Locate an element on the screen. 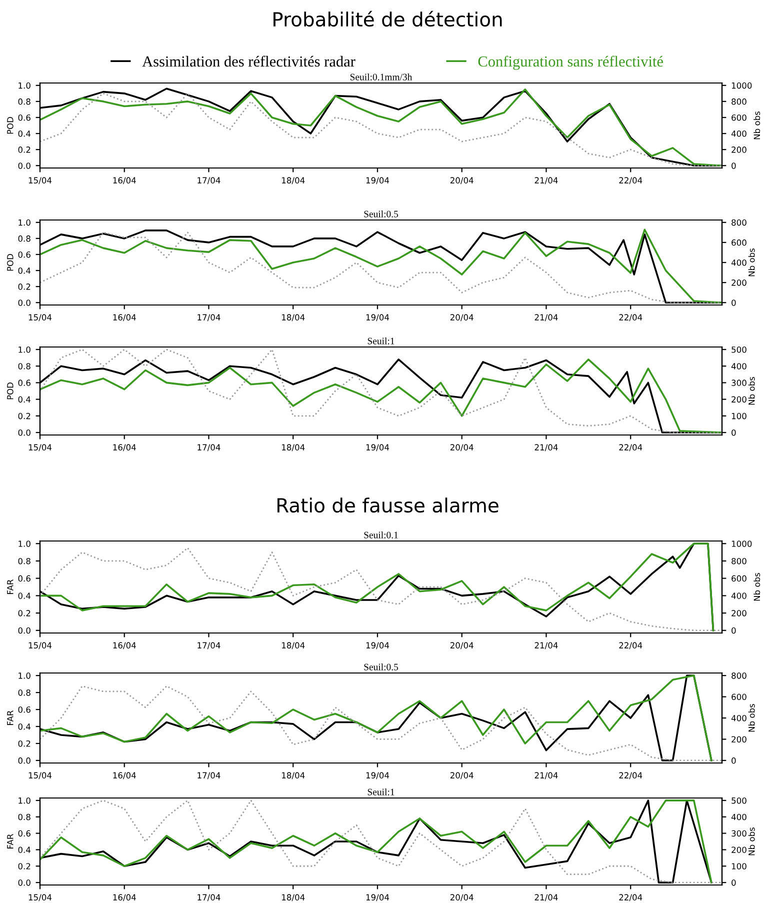 Image resolution: width=775 pixels, height=903 pixels. y2-tick-label: 500 is located at coordinates (739, 349).